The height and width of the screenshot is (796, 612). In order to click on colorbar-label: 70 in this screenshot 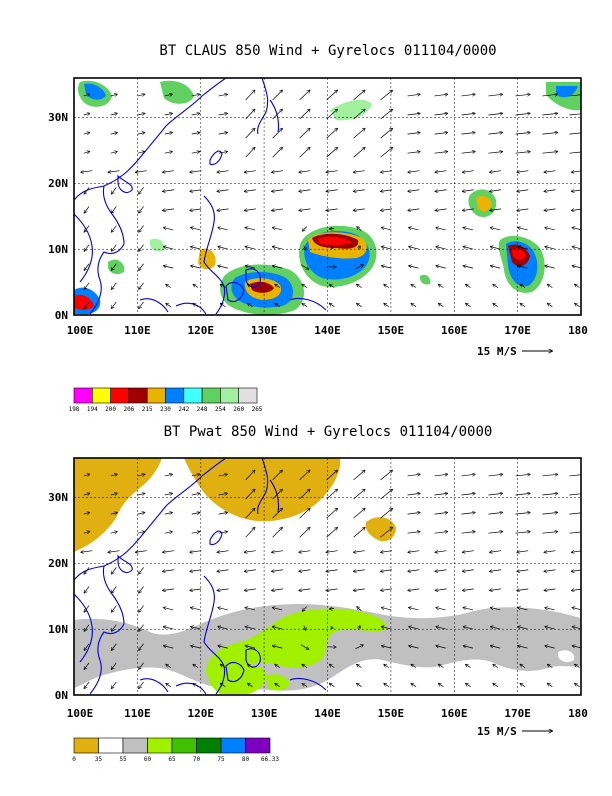, I will do `click(197, 759)`.